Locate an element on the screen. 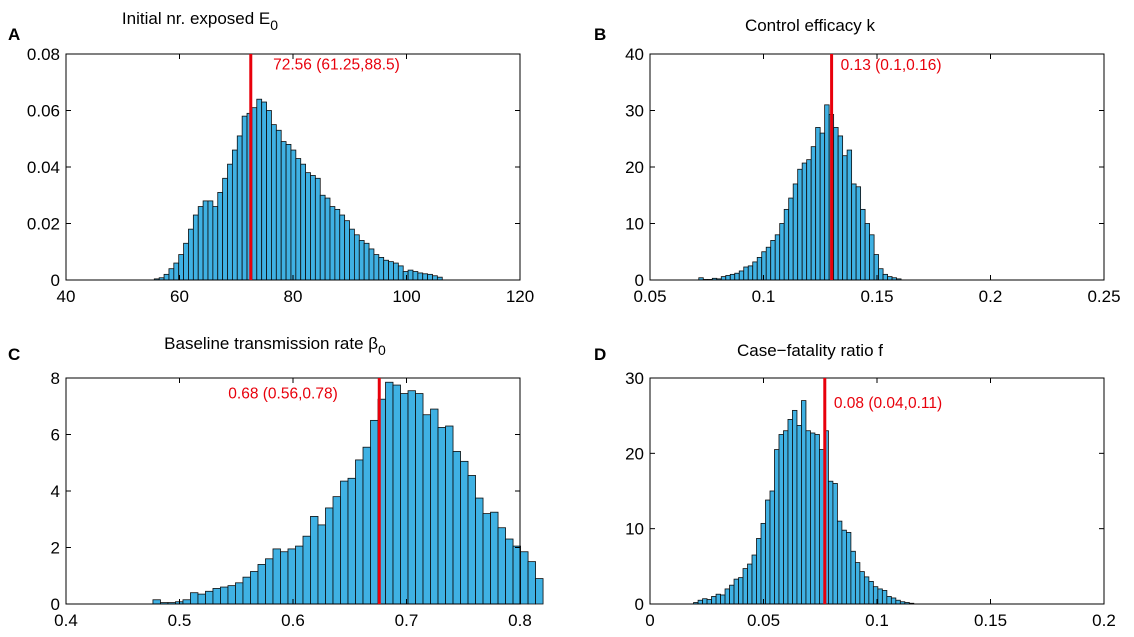  y-tick-label: 0 is located at coordinates (639, 604).